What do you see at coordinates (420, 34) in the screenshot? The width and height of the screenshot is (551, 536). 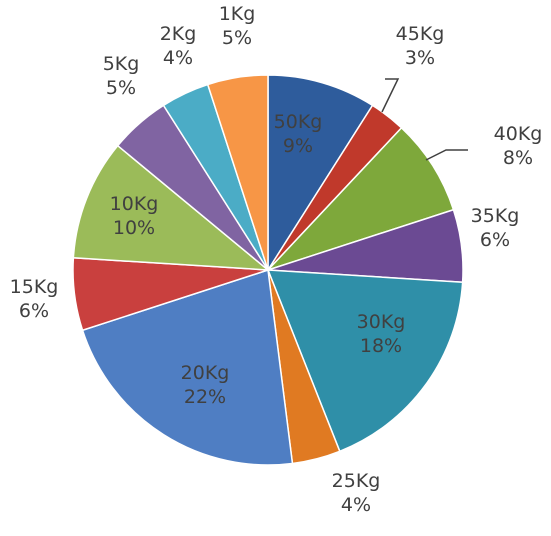 I see `slice-category: 45Kg` at bounding box center [420, 34].